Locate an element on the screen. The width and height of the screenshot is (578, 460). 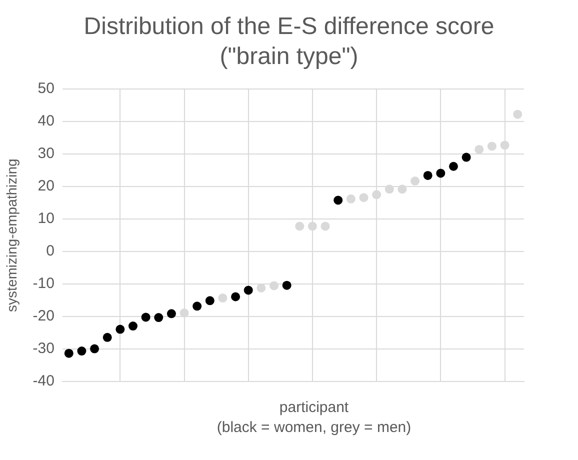
y-tick-label: 0 is located at coordinates (50, 251).